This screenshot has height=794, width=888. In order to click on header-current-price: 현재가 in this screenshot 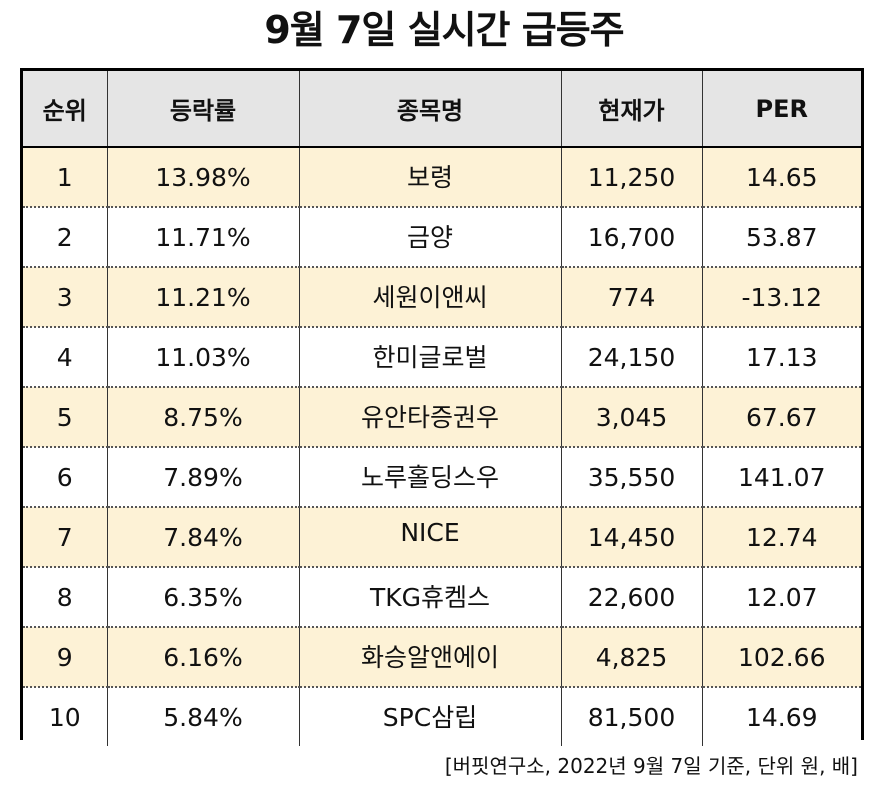, I will do `click(632, 109)`.